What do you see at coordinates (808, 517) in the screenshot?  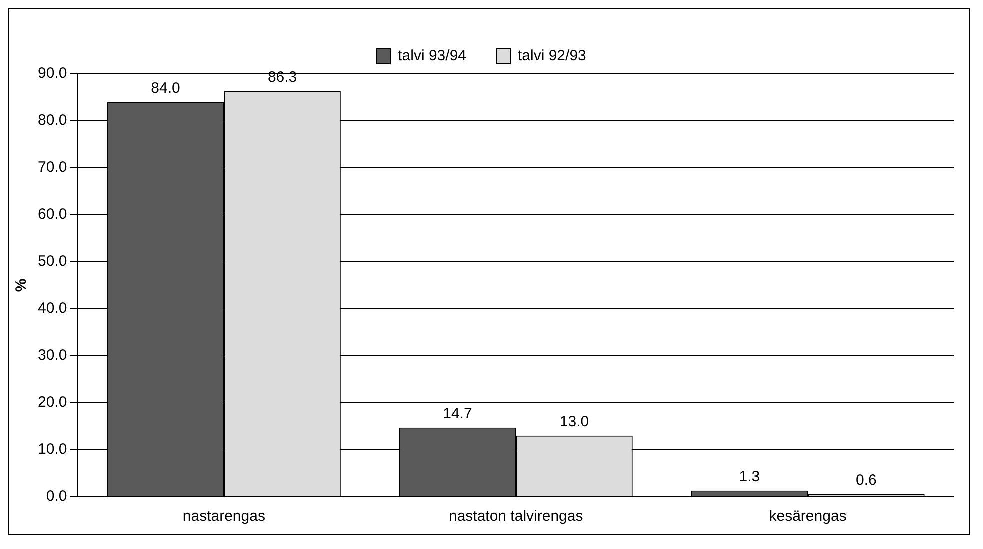 I see `x-tick-label: kesärengas` at bounding box center [808, 517].